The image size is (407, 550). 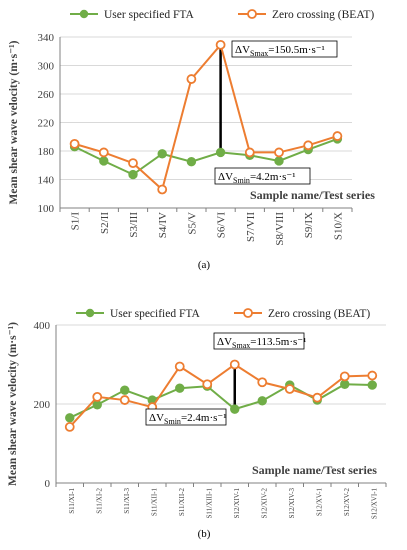 I want to click on panel-label: (a), so click(x=204, y=265).